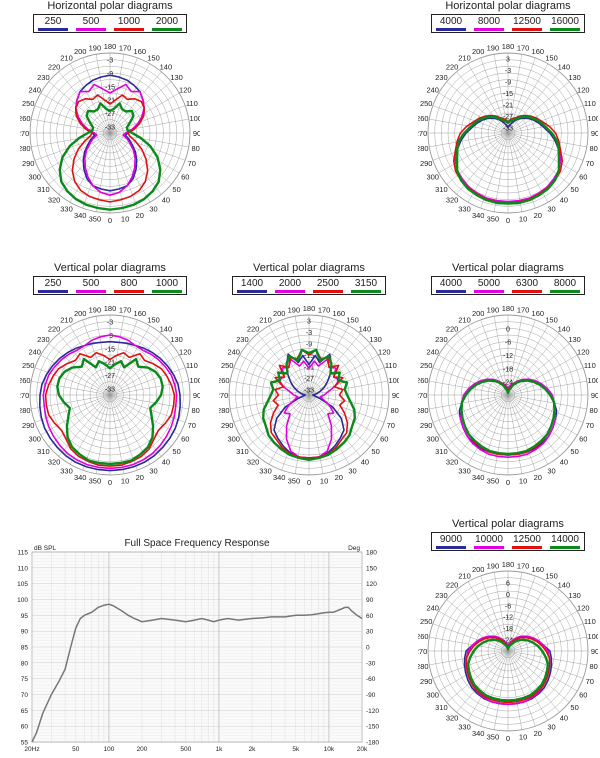 Image resolution: width=600 pixels, height=758 pixels. What do you see at coordinates (565, 539) in the screenshot?
I see `legend-label: 14000` at bounding box center [565, 539].